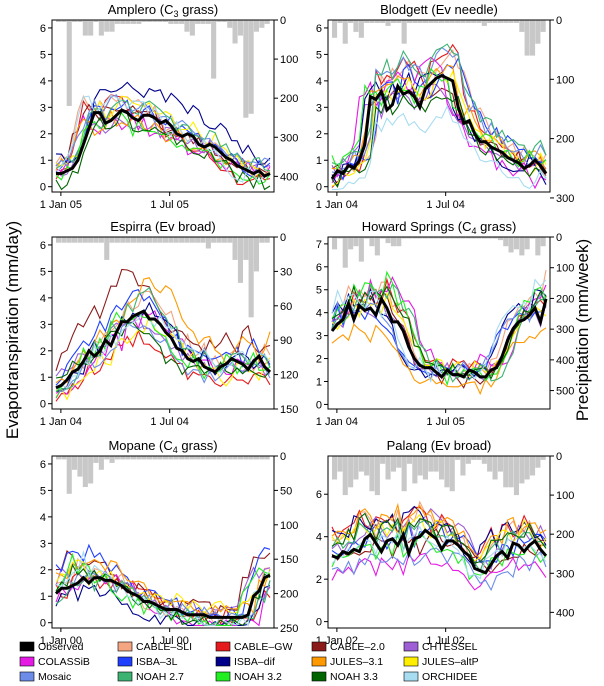 The width and height of the screenshot is (604, 686). What do you see at coordinates (357, 647) in the screenshot?
I see `legend-label: CABLE–2.0` at bounding box center [357, 647].